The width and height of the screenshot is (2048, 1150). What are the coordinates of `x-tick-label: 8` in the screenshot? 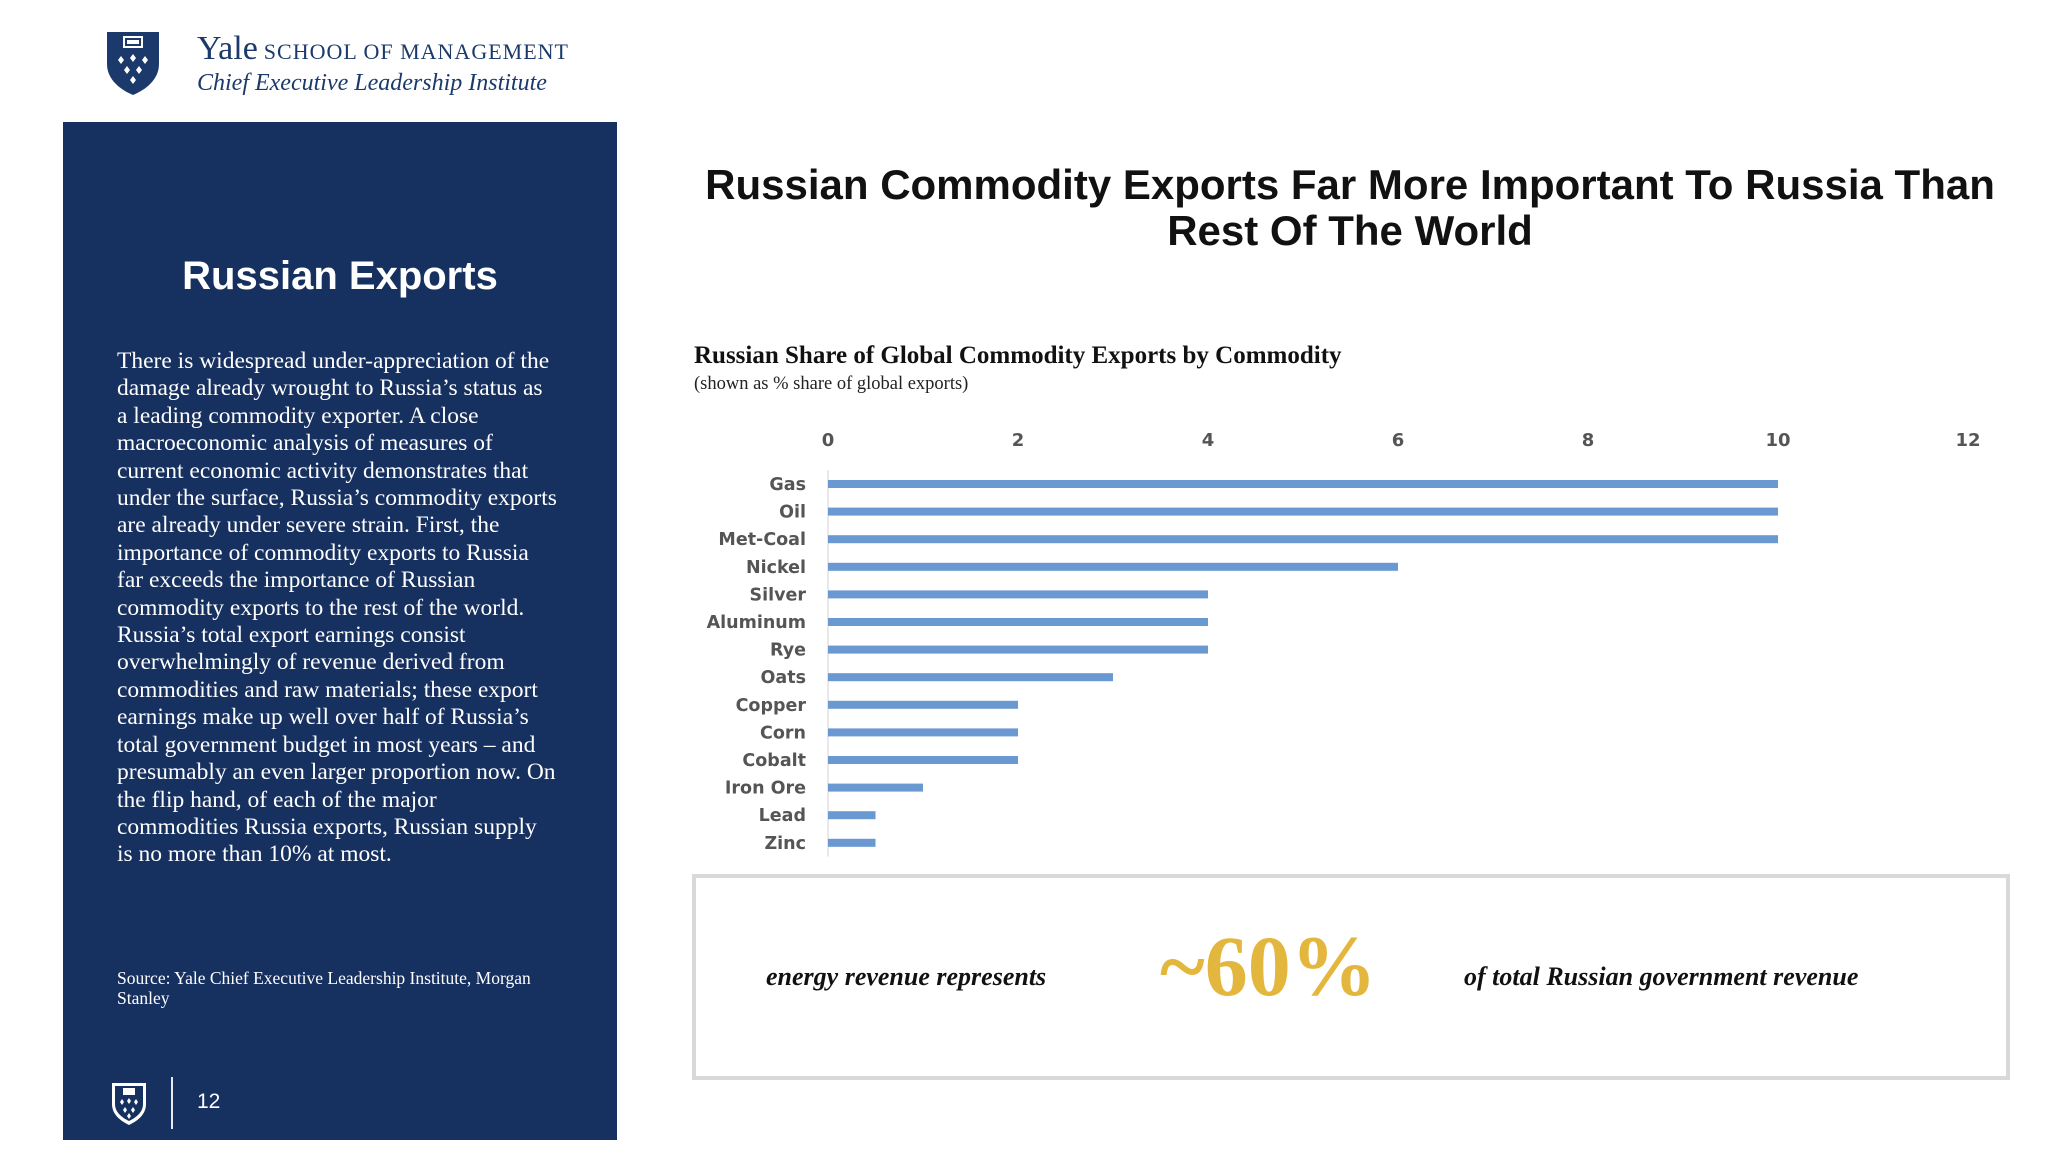 It's located at (1588, 440).